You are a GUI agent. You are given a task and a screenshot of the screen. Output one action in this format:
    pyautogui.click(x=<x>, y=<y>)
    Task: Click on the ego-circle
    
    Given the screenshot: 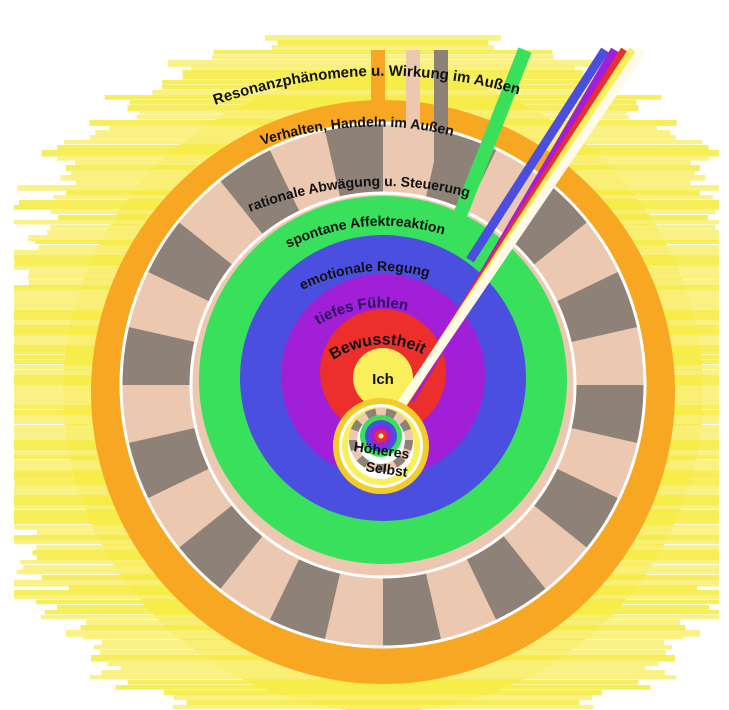 What is the action you would take?
    pyautogui.click(x=383, y=378)
    